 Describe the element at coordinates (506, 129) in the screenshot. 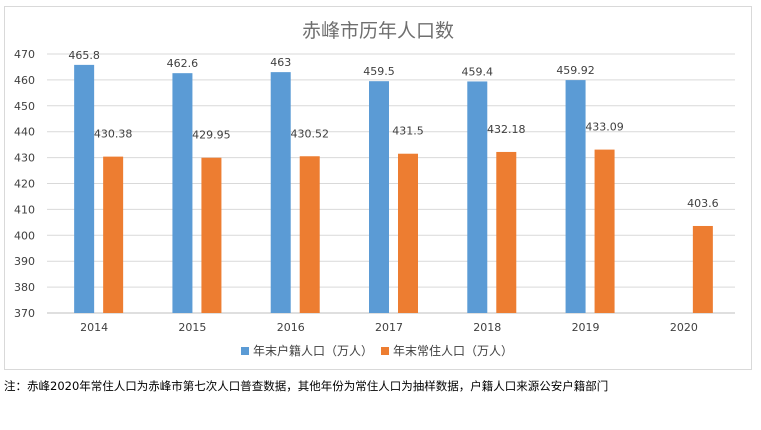

I see `data-label: 432.18` at that location.